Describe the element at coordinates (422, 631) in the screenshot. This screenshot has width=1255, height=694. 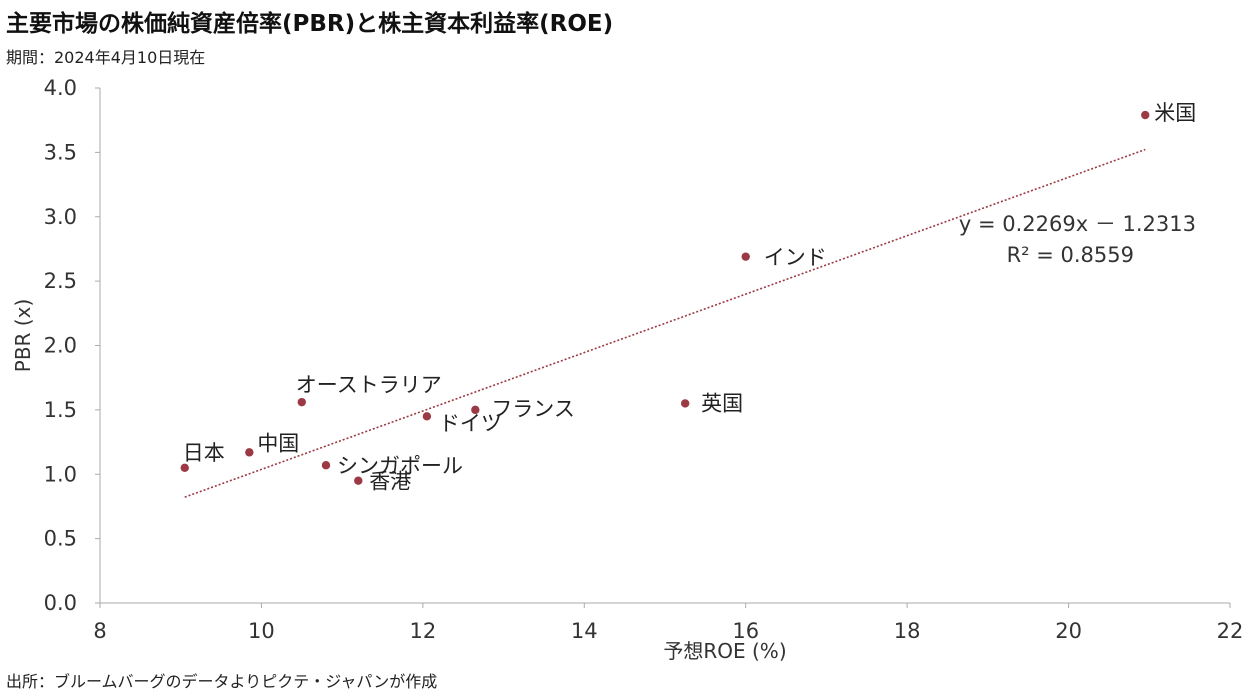
I see `x-tick-label: 12` at that location.